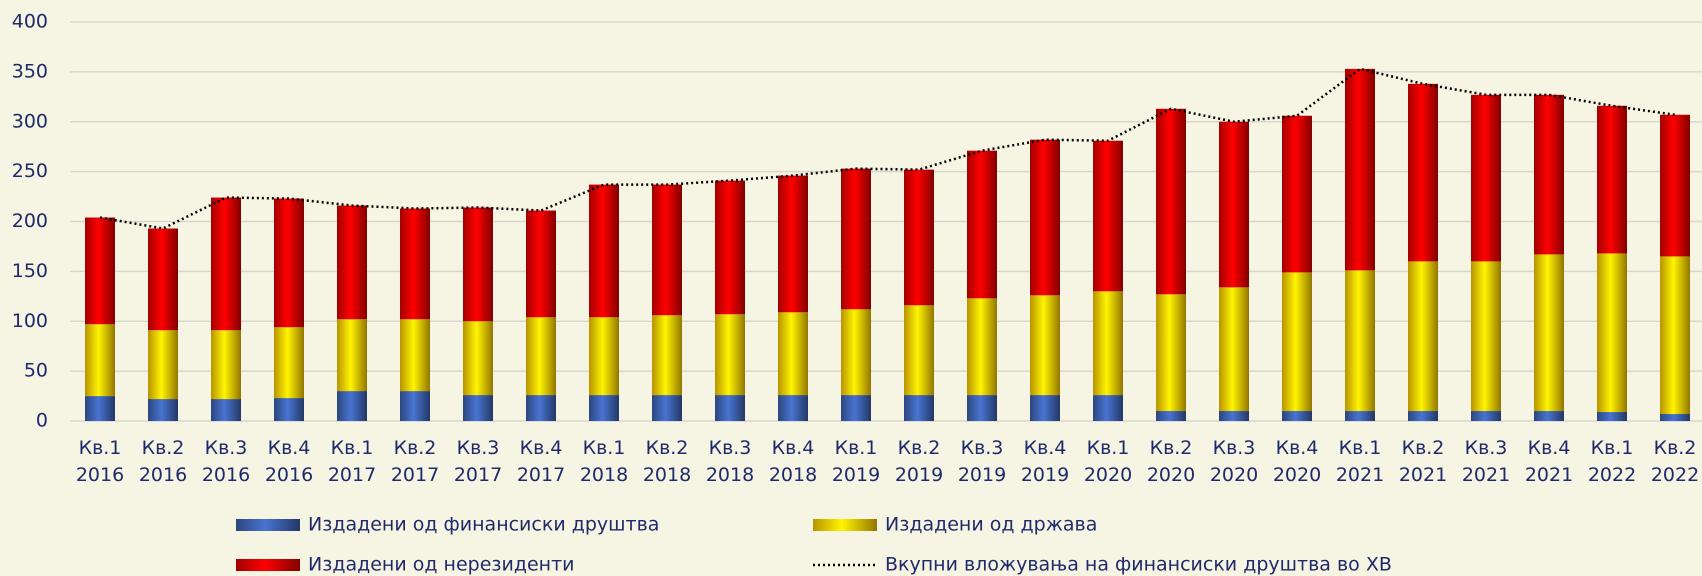 This screenshot has height=576, width=1702. I want to click on x-tick-label: Кв.4 2017, so click(541, 461).